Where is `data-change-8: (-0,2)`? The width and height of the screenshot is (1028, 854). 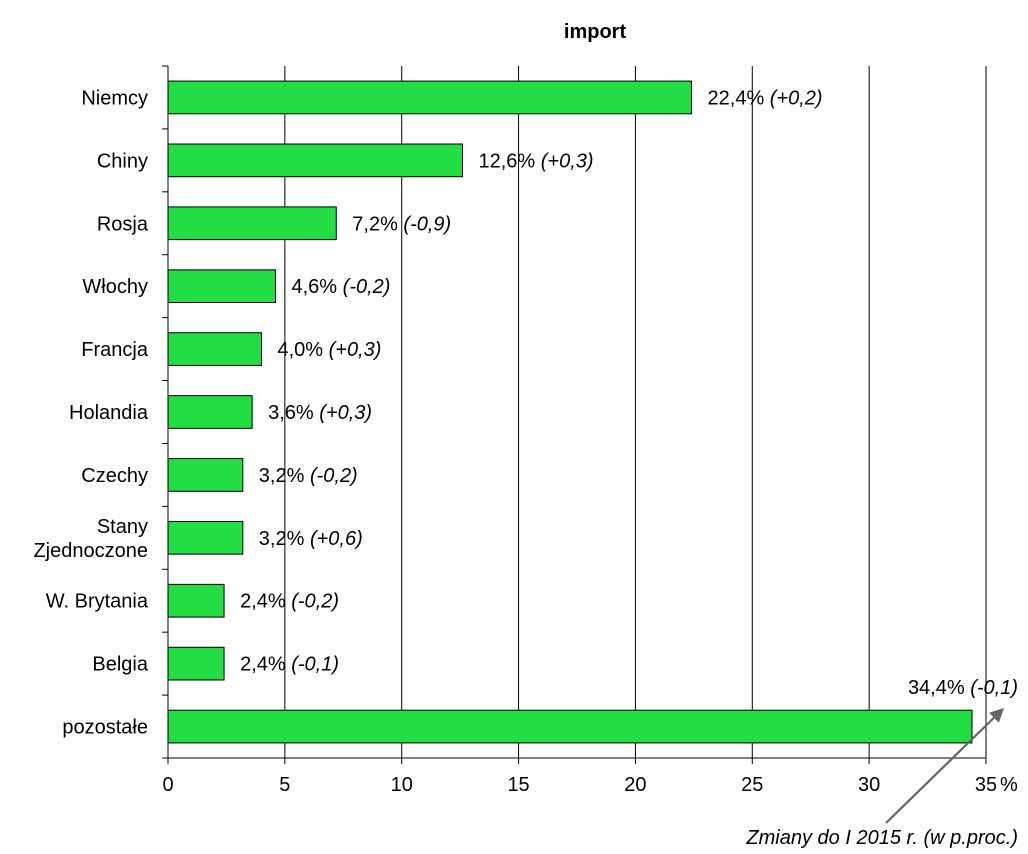 data-change-8: (-0,2) is located at coordinates (315, 602).